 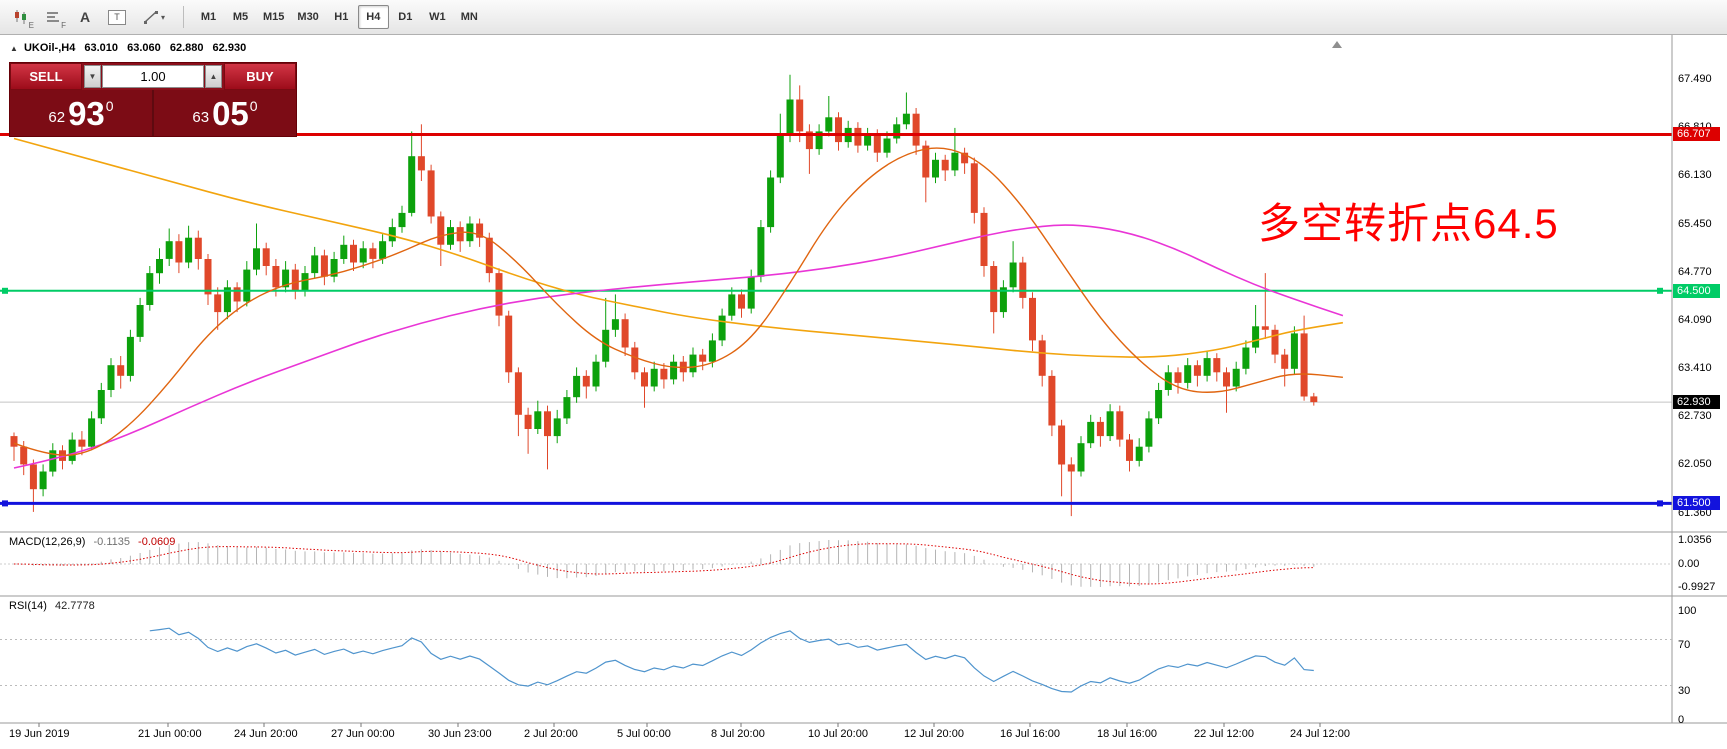 What do you see at coordinates (1695, 464) in the screenshot?
I see `price-axis-label: 62.050` at bounding box center [1695, 464].